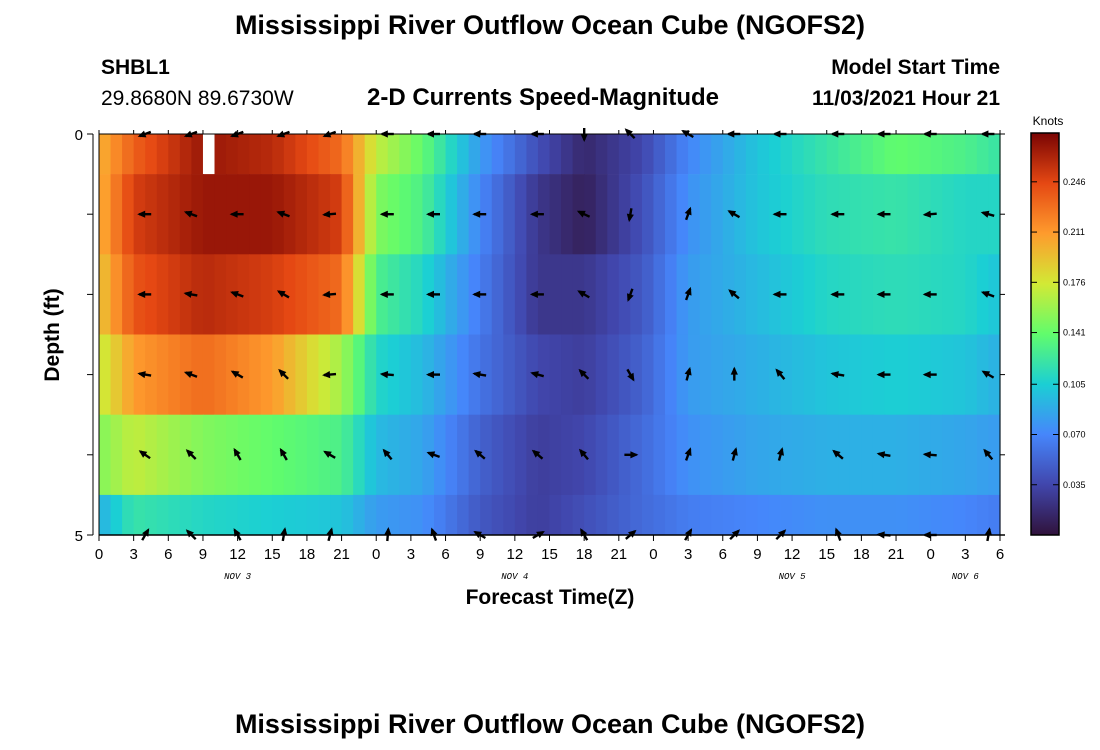 This screenshot has width=1100, height=750. Describe the element at coordinates (1048, 121) in the screenshot. I see `colorbar-unit-label: Knots` at that location.